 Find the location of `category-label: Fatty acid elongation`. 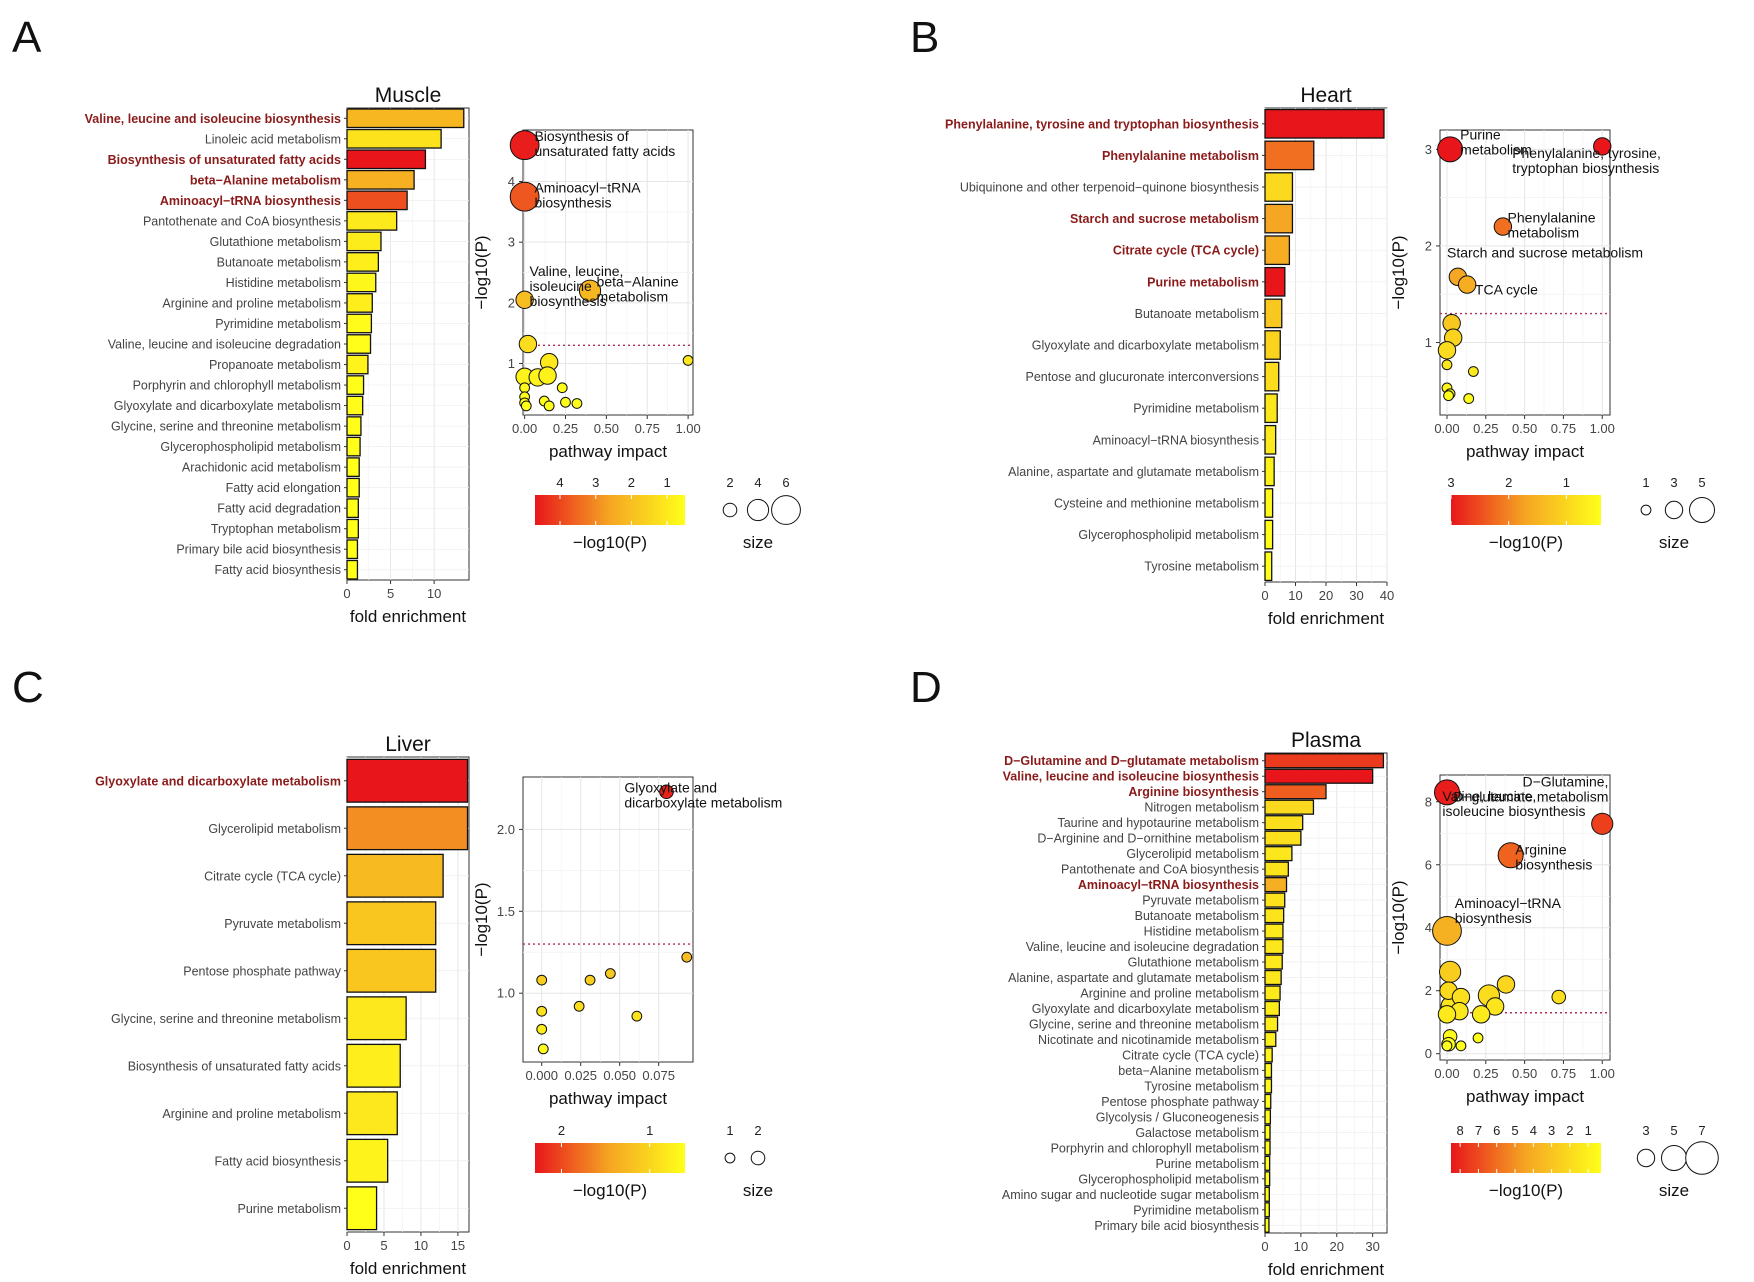

category-label: Fatty acid elongation is located at coordinates (283, 488).